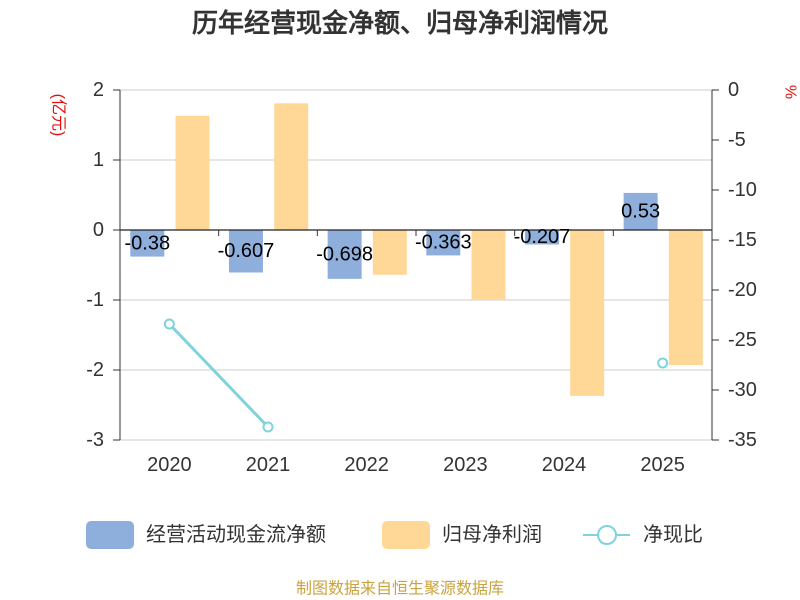 The height and width of the screenshot is (600, 800). What do you see at coordinates (59, 115) in the screenshot?
I see `left-axis-name: (亿元)` at bounding box center [59, 115].